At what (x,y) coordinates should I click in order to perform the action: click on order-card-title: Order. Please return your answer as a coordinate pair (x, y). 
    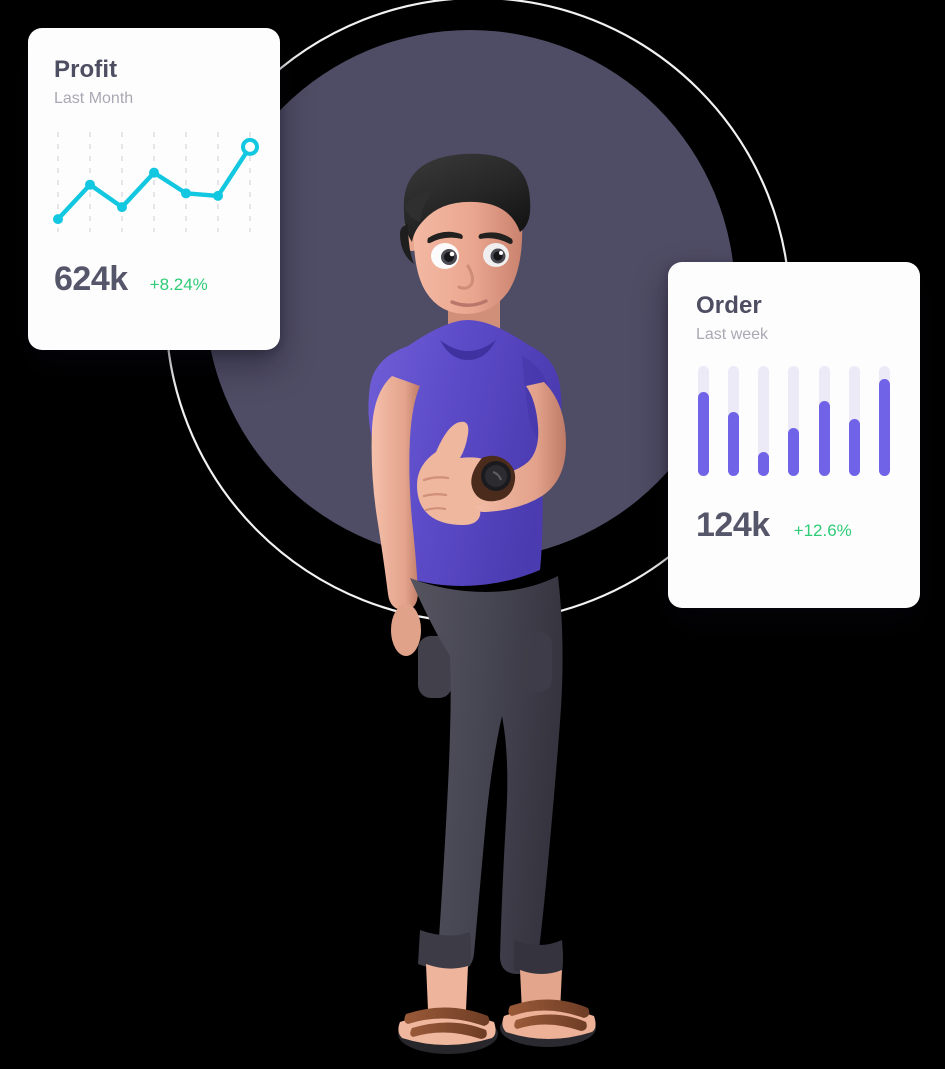
    Looking at the image, I should click on (729, 305).